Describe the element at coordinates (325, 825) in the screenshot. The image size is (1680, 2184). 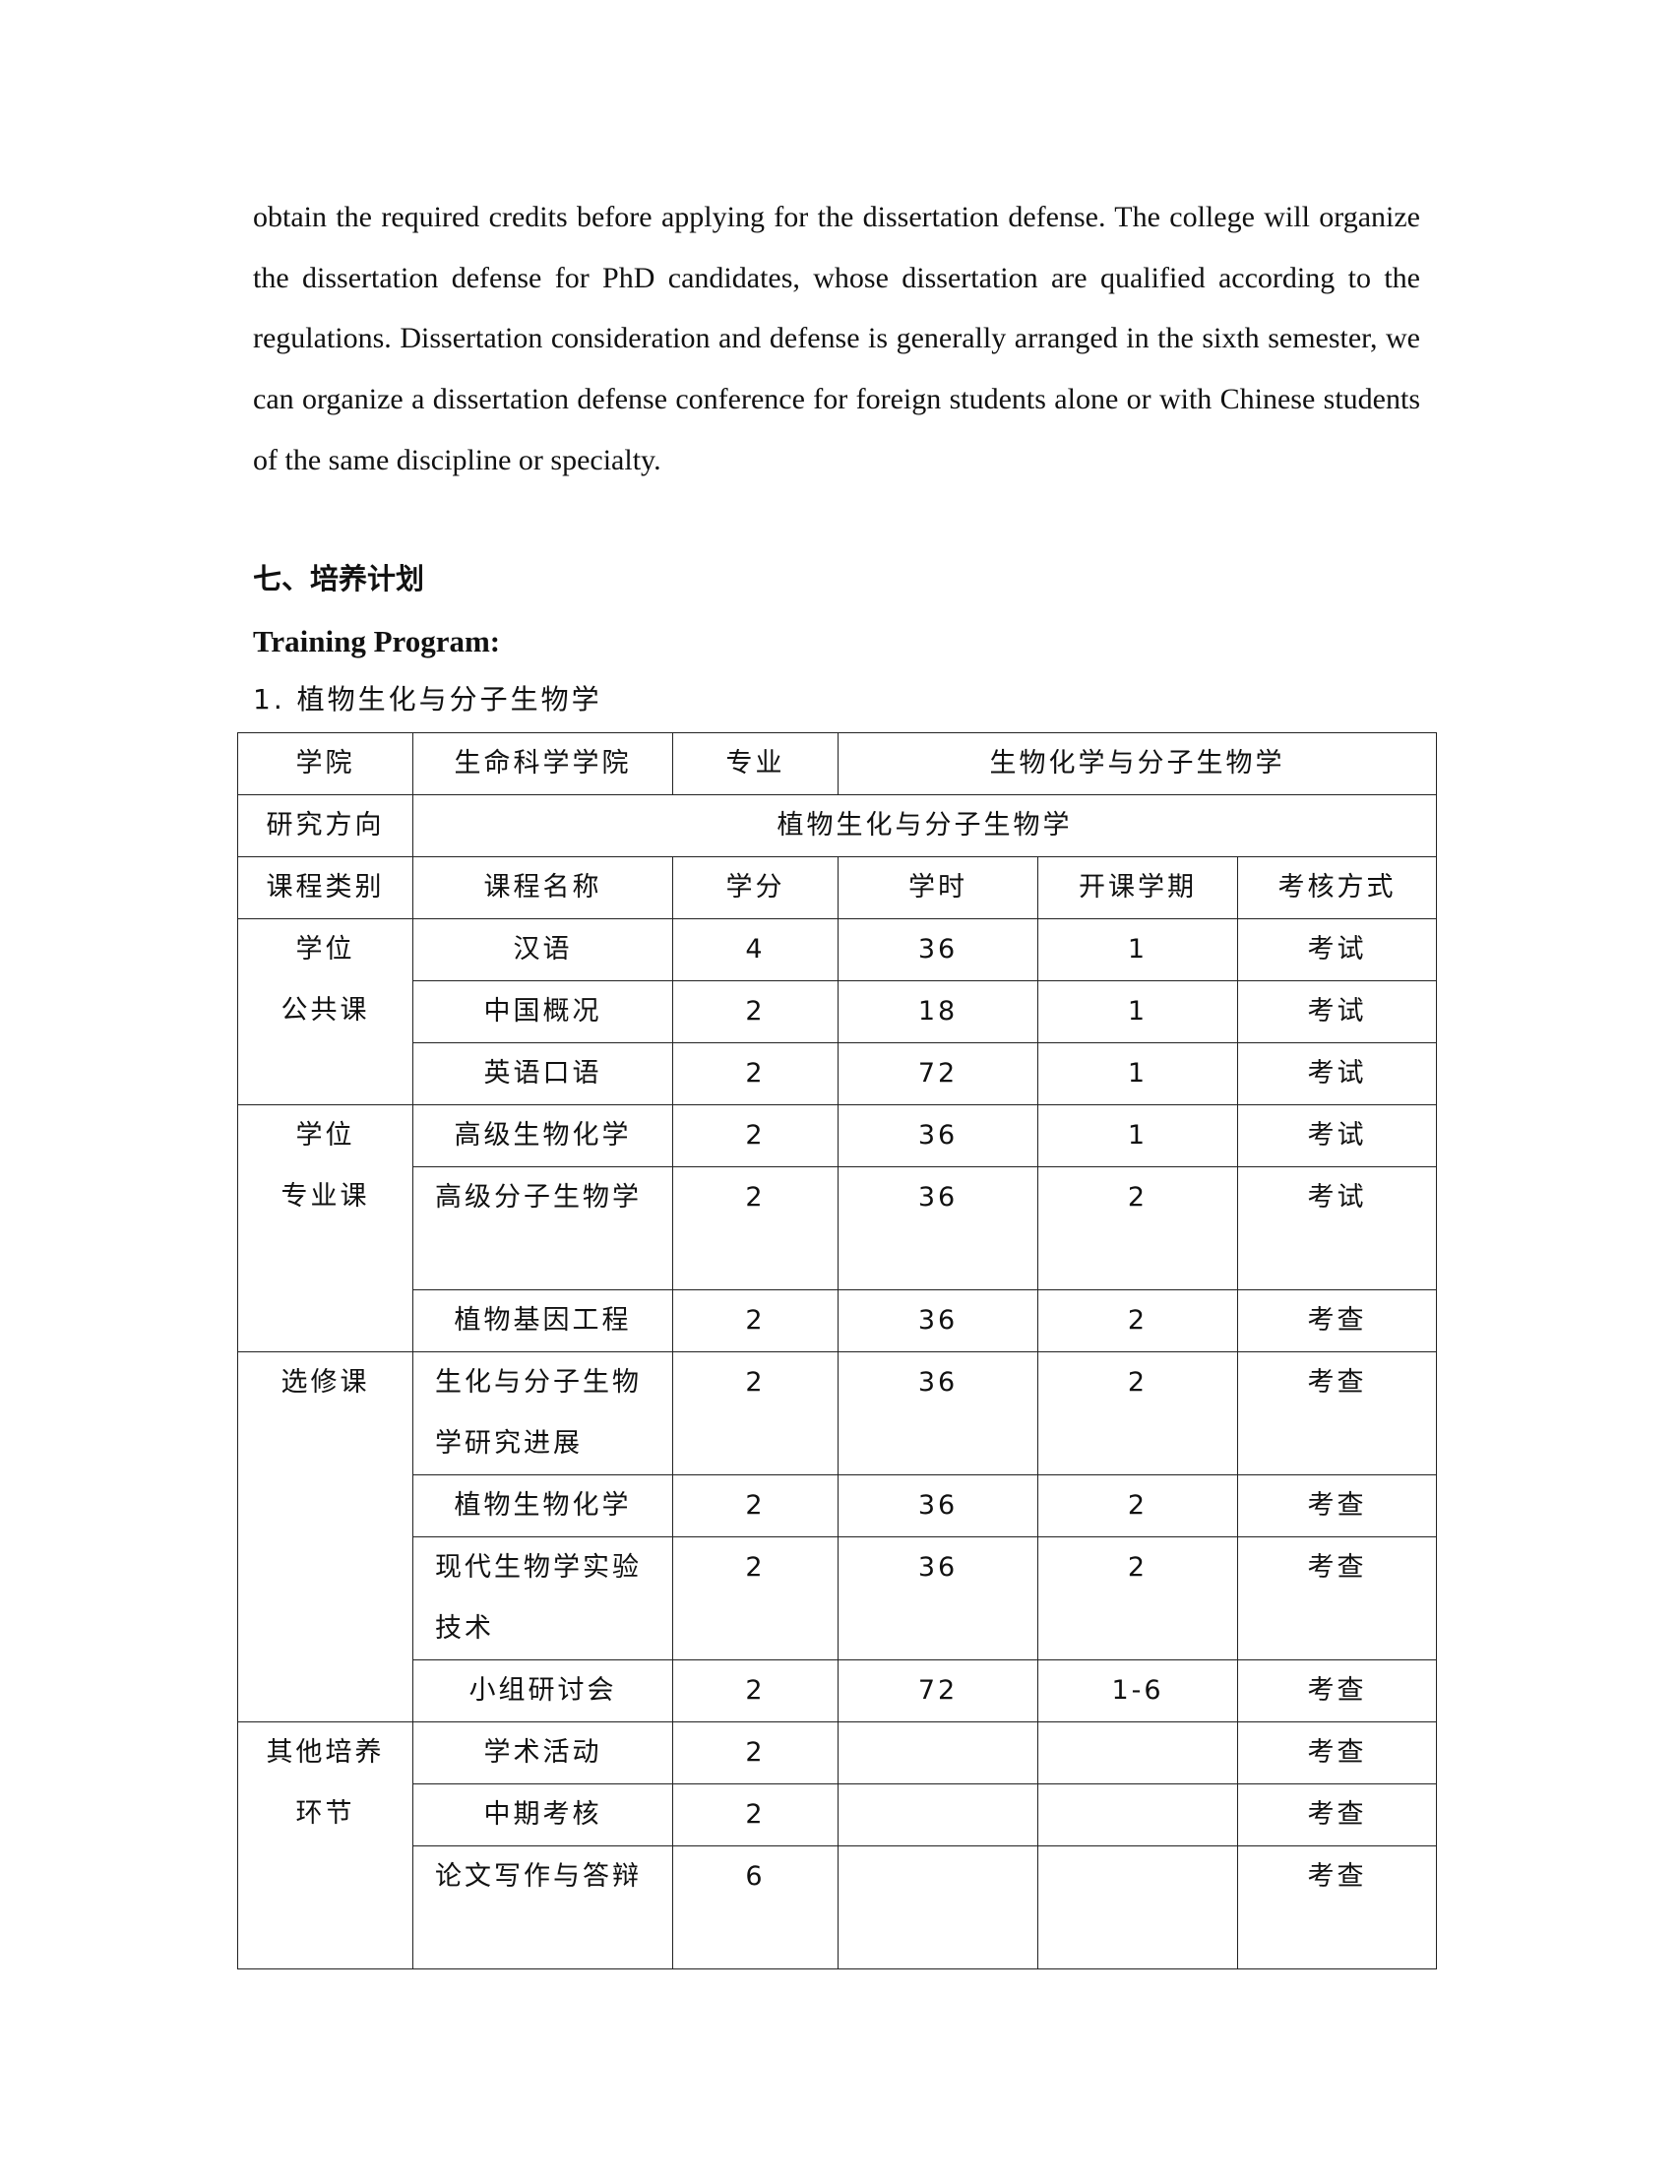
I see `direction-label: 研究方向` at that location.